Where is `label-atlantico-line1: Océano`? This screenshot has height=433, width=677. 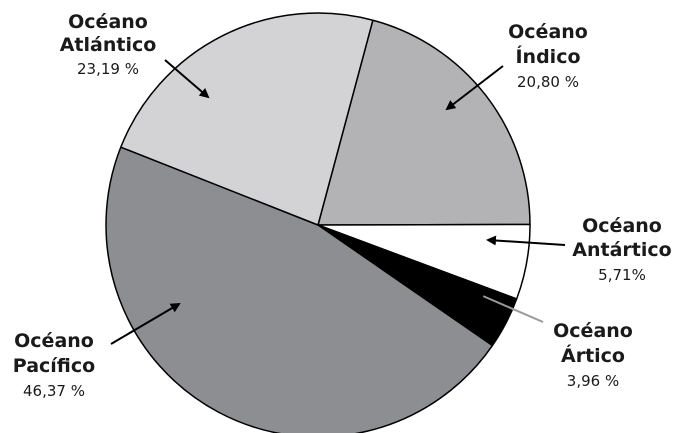 label-atlantico-line1: Océano is located at coordinates (108, 22).